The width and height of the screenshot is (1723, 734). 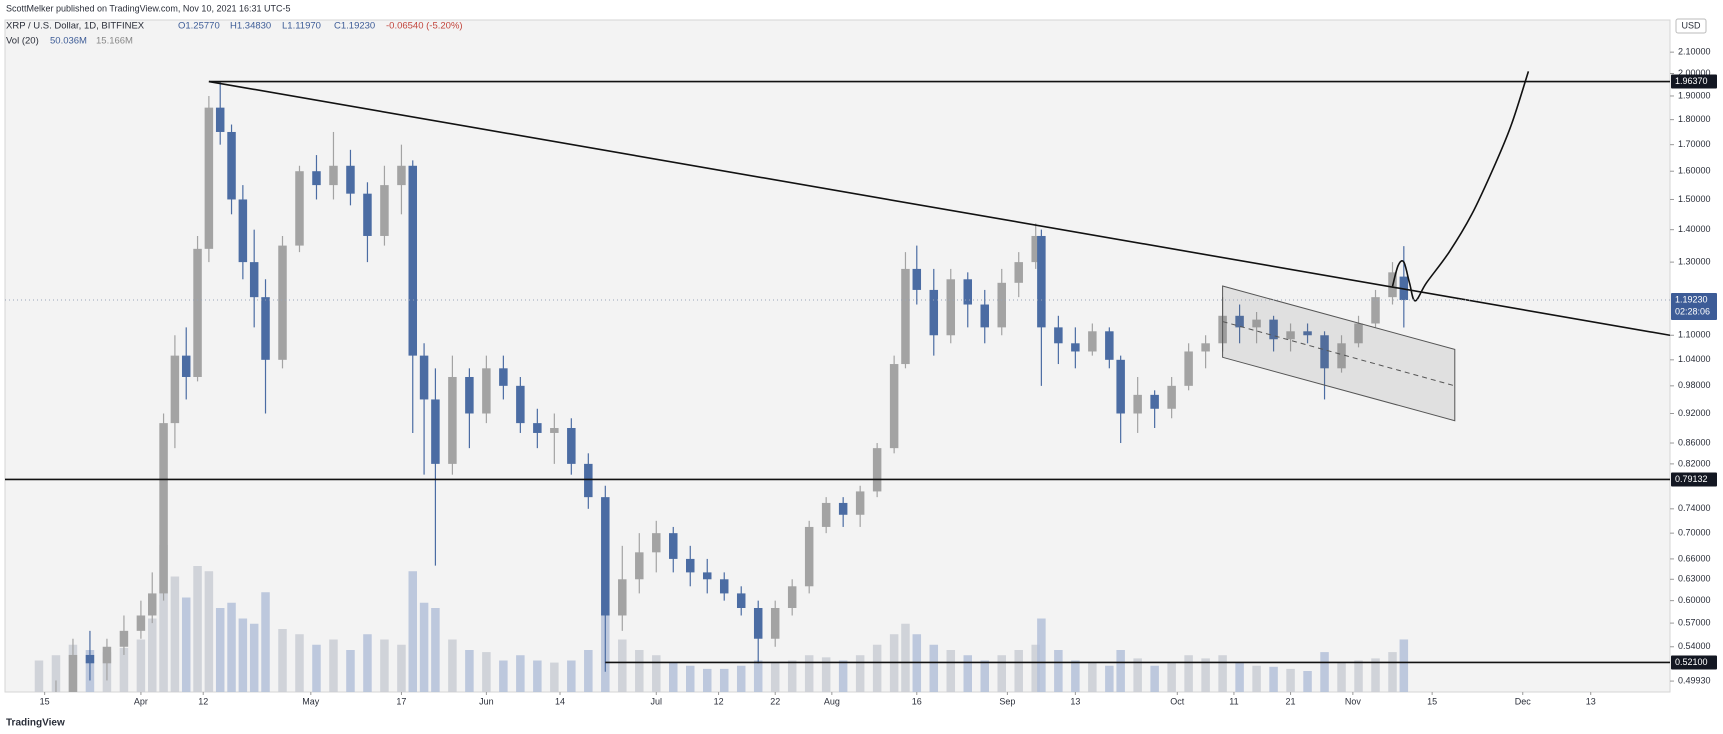 I want to click on y-tick-label: 0.57000, so click(x=1694, y=622).